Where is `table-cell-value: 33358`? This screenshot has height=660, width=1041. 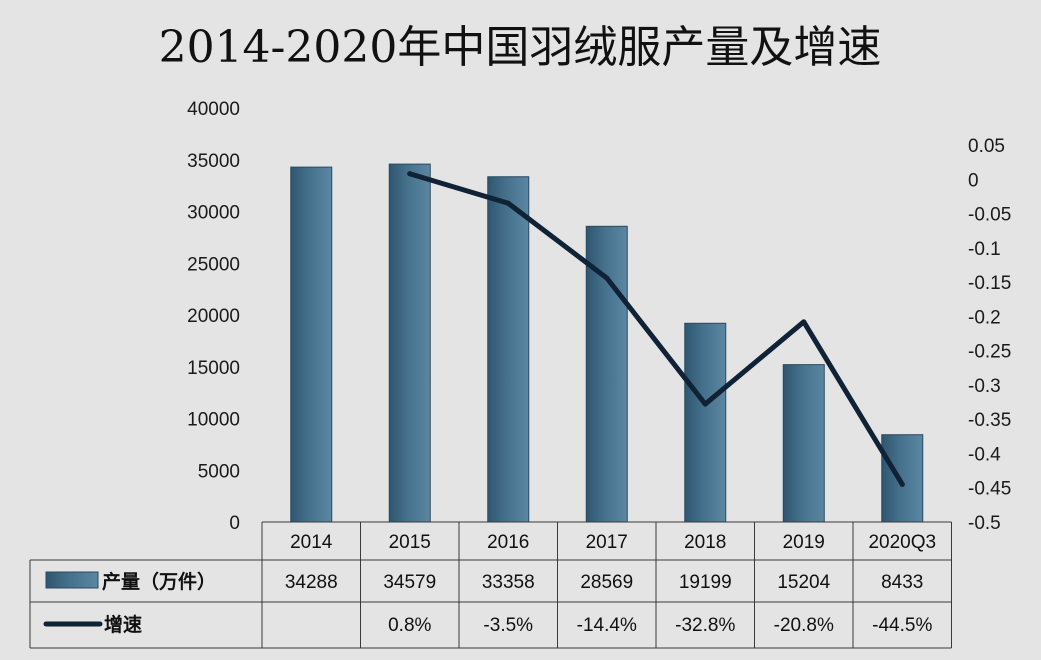
table-cell-value: 33358 is located at coordinates (508, 582).